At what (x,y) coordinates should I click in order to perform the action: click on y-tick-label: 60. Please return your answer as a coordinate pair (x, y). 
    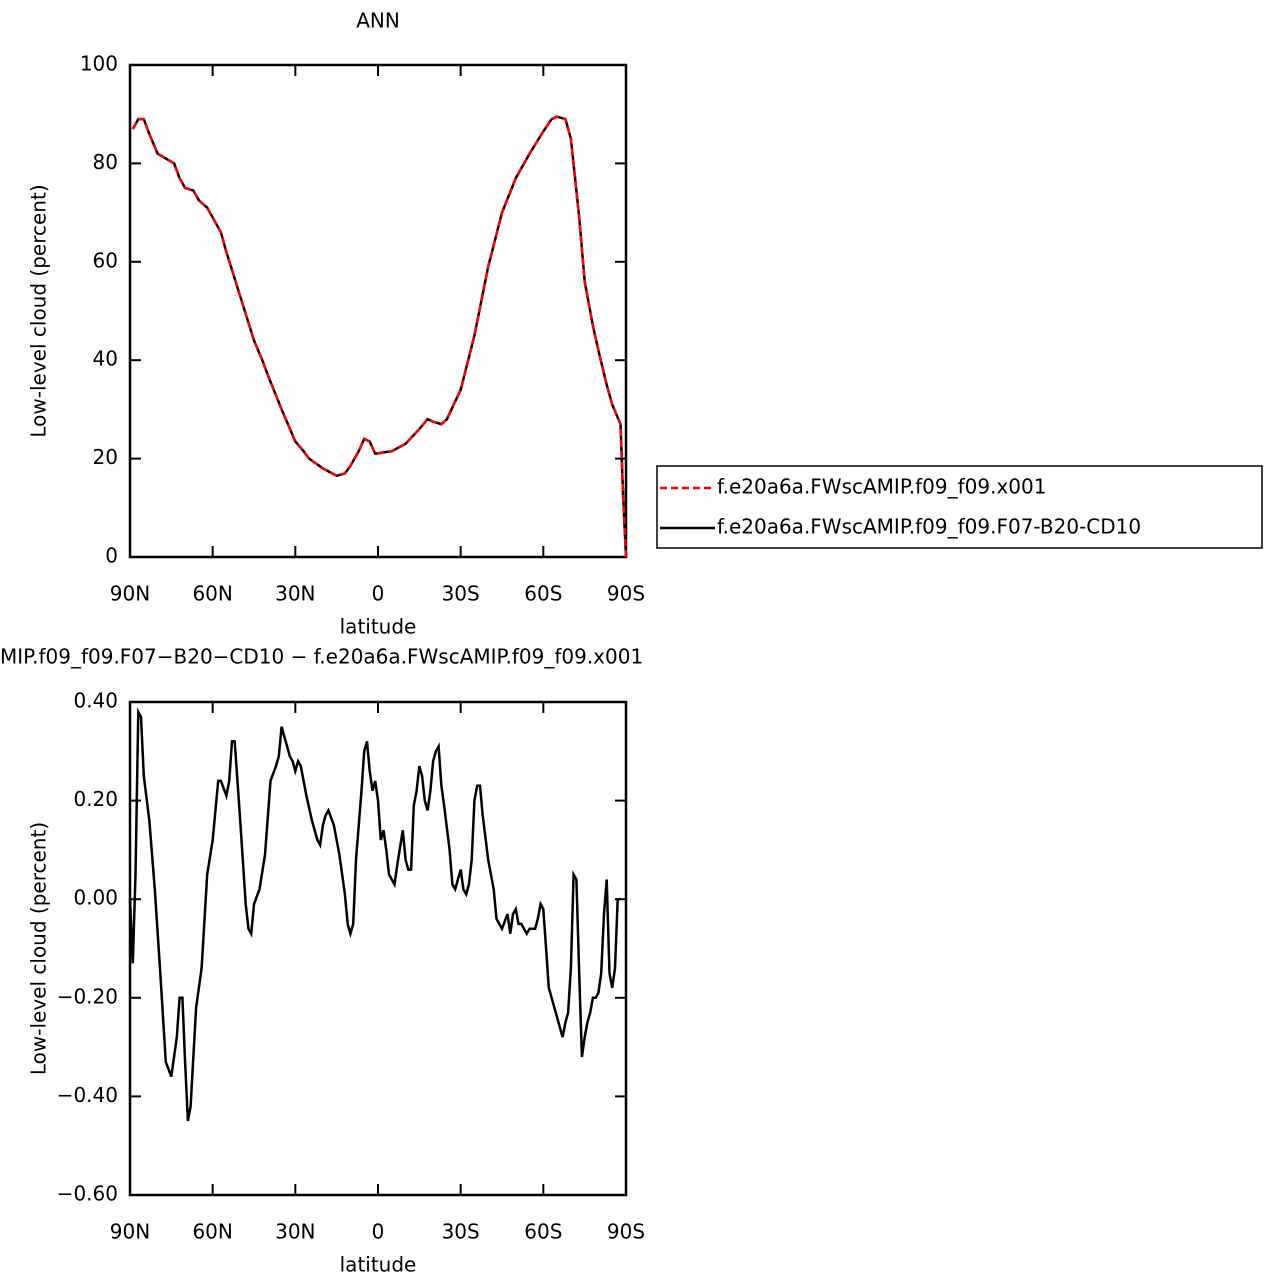
    Looking at the image, I should click on (105, 260).